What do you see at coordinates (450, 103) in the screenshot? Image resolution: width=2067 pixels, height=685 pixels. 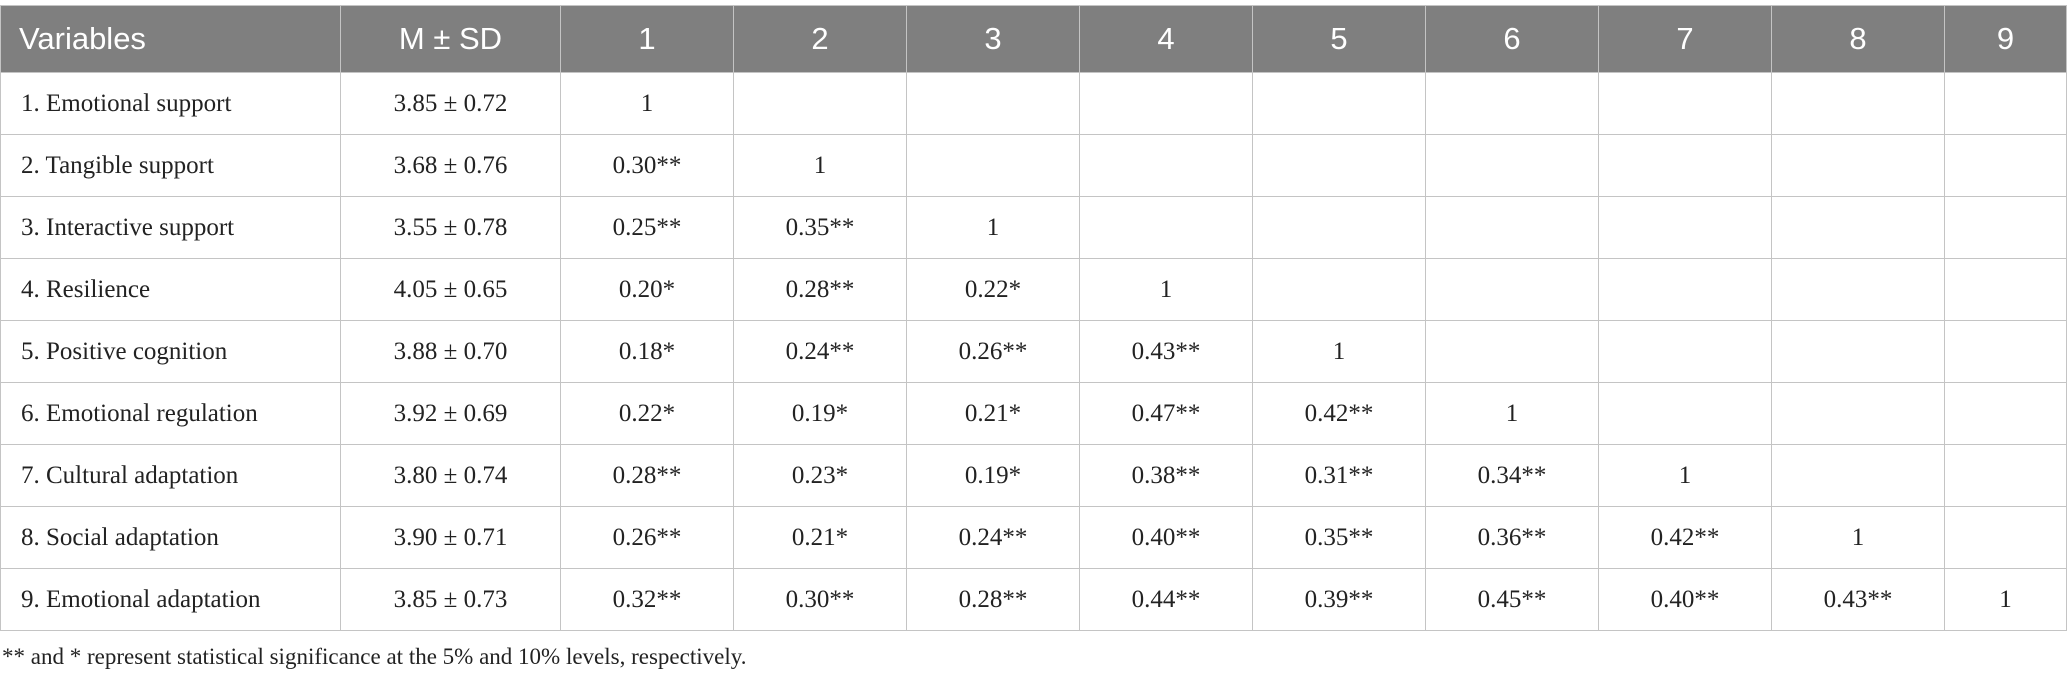 I see `cell: 3.85 ± 0.72` at bounding box center [450, 103].